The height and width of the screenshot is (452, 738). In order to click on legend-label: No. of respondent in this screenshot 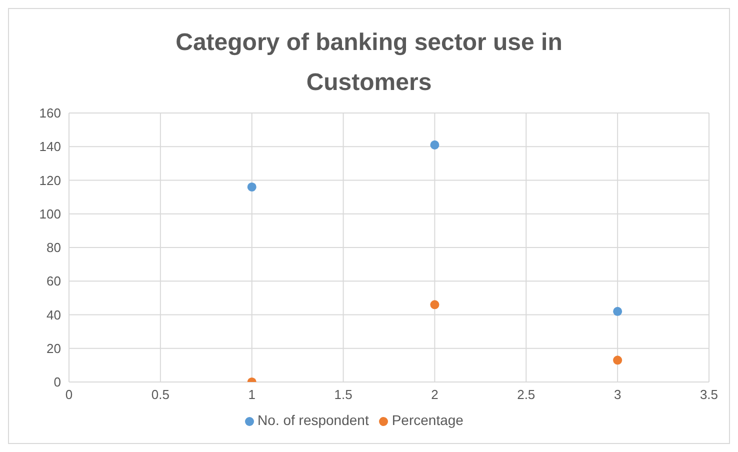, I will do `click(313, 420)`.